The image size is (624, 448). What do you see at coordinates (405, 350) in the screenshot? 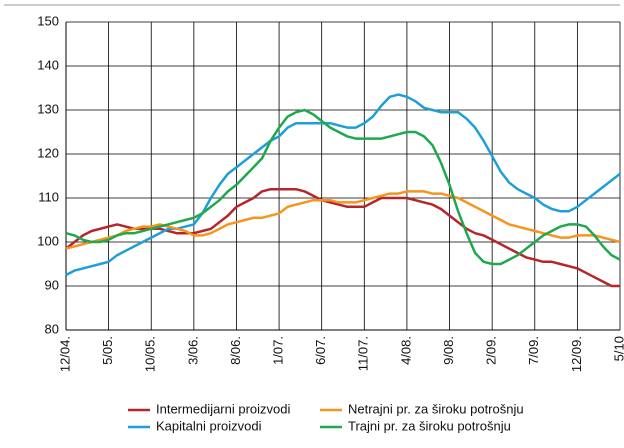
I see `x-tick-label: 4/08.` at bounding box center [405, 350].